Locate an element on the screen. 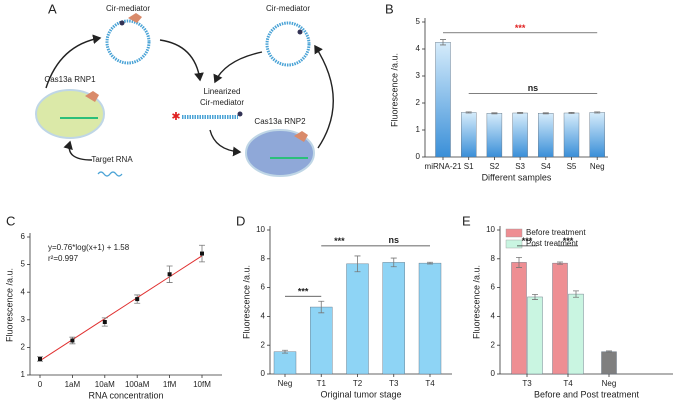  label: Cas13a RNP2 is located at coordinates (280, 121).